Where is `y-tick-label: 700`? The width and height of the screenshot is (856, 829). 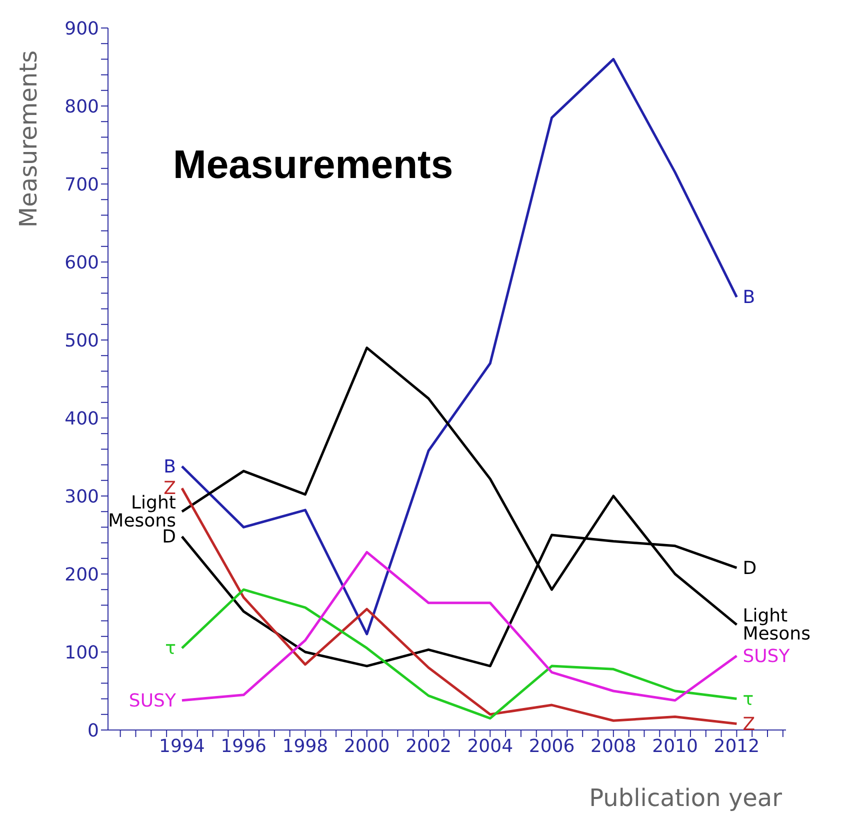
y-tick-label: 700 is located at coordinates (81, 185).